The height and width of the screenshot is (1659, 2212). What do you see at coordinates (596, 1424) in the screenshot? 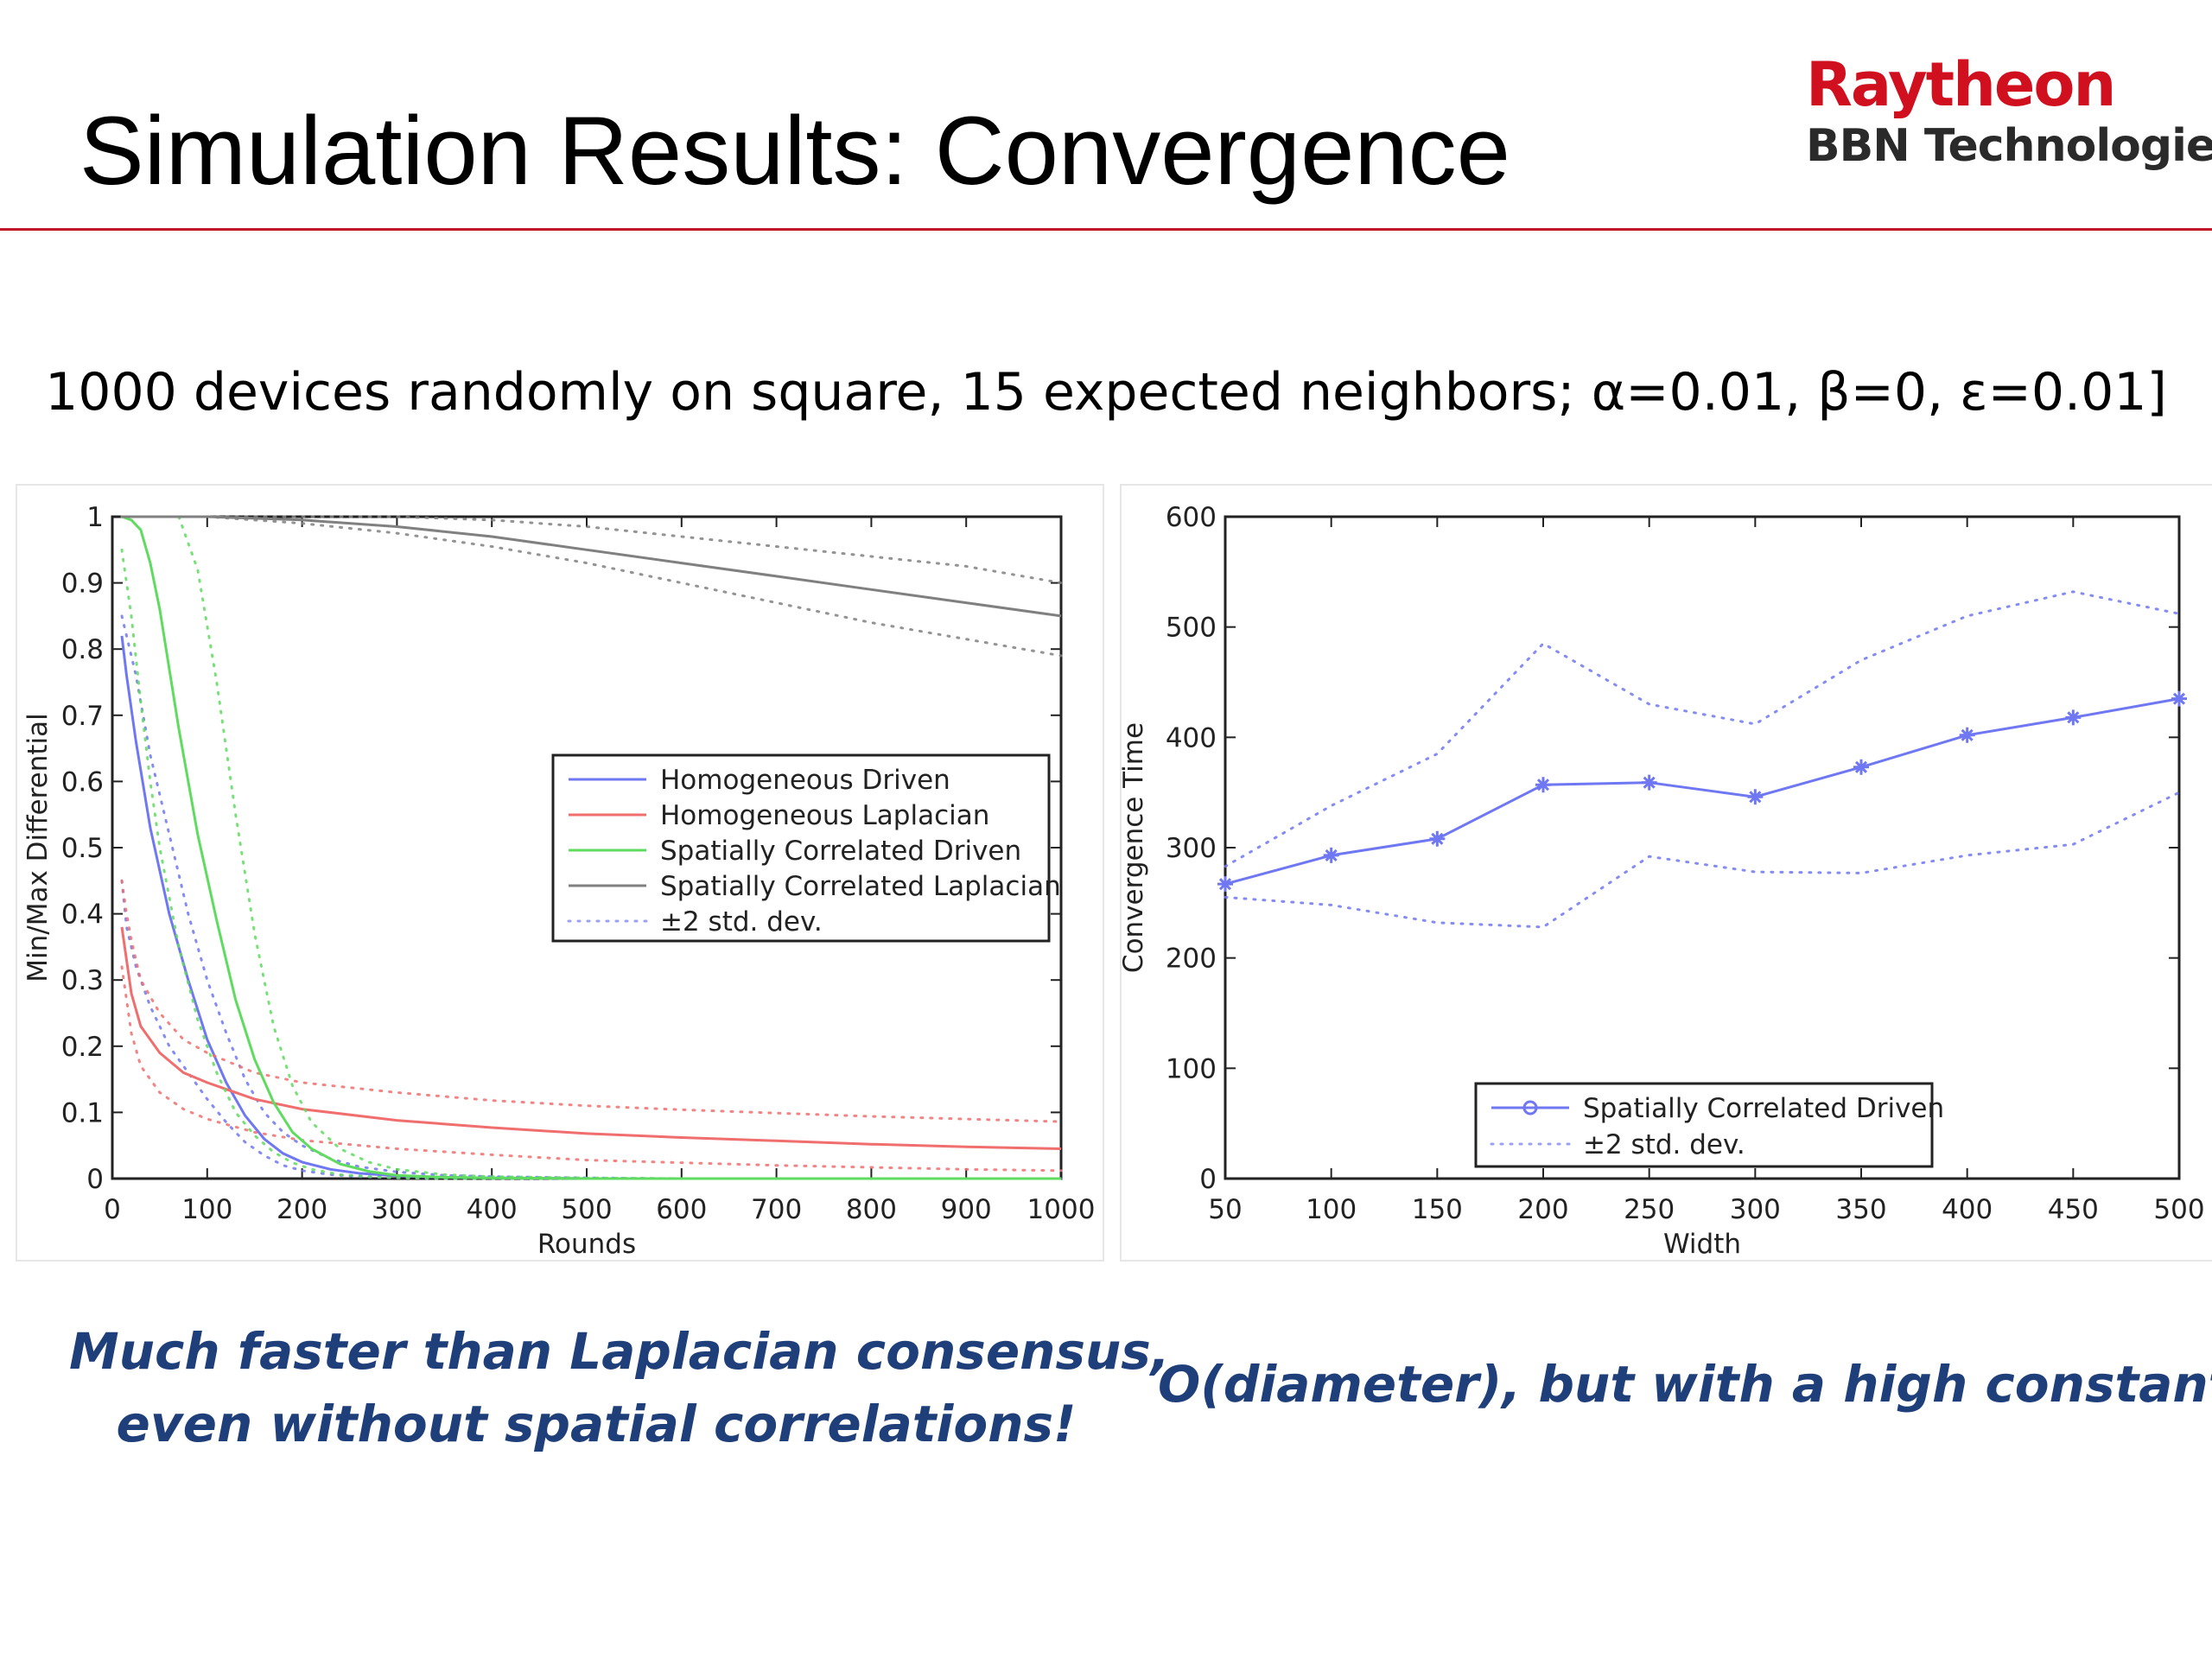
I see `caption-left-line2: even without spatial correlations!` at bounding box center [596, 1424].